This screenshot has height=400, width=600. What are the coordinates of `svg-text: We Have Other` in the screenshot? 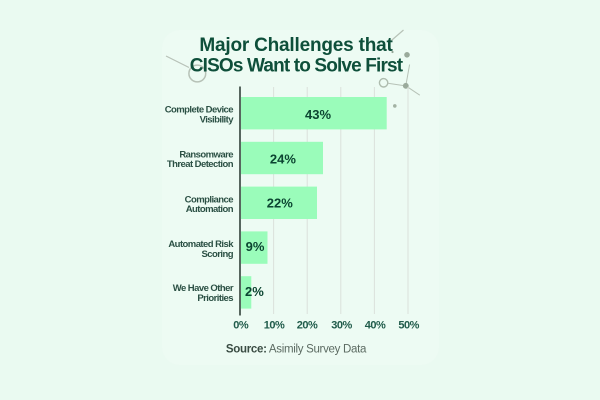 It's located at (203, 288).